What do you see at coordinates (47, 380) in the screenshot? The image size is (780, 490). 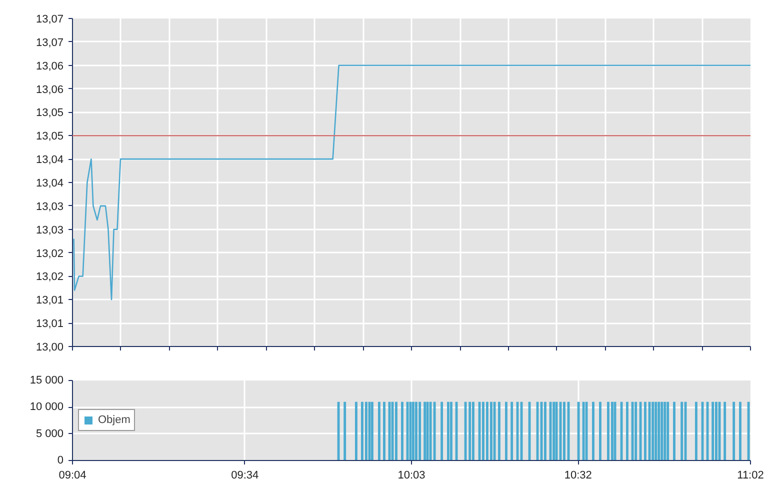 I see `y-tick-label: 15 000` at bounding box center [47, 380].